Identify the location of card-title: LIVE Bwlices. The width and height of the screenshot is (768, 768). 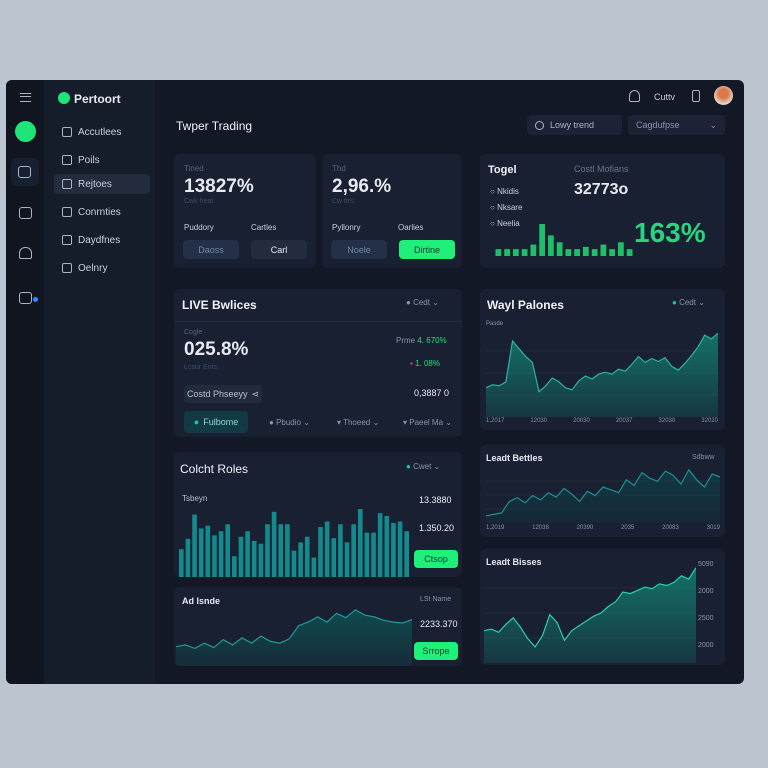
(219, 305).